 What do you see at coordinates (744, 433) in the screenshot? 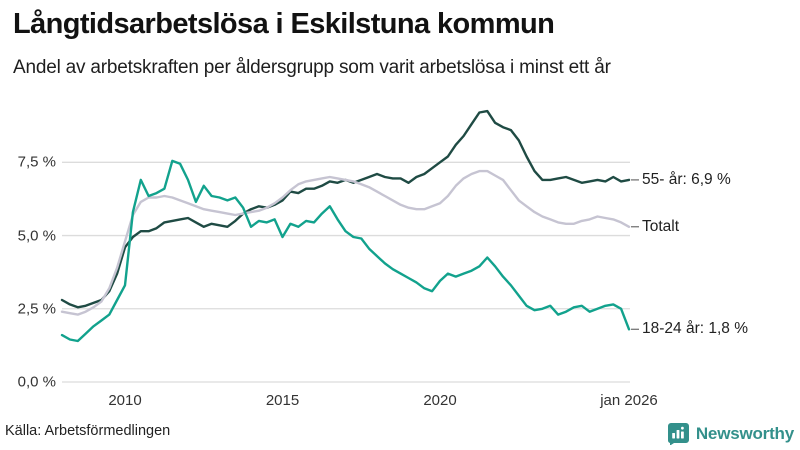
I see `brand-name: Newsworthy` at bounding box center [744, 433].